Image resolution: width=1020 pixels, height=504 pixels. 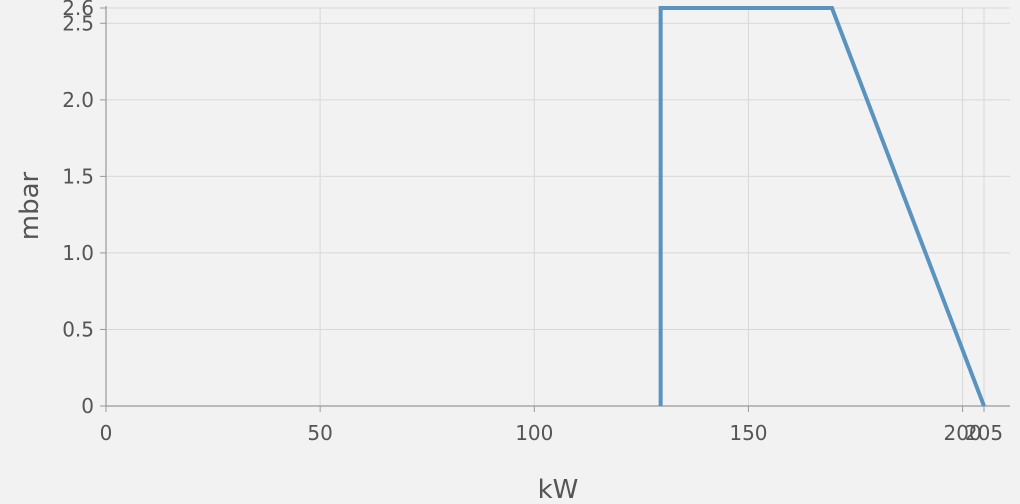 What do you see at coordinates (78, 253) in the screenshot?
I see `y-tick-label: 1.0` at bounding box center [78, 253].